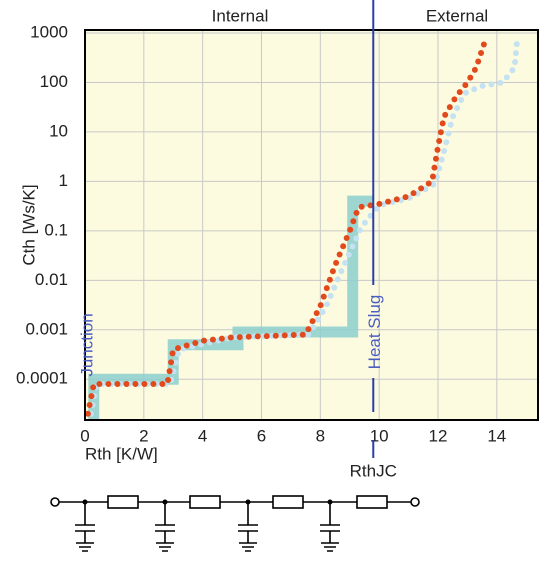  Describe the element at coordinates (46, 328) in the screenshot. I see `y-tick-label: 0.001` at that location.